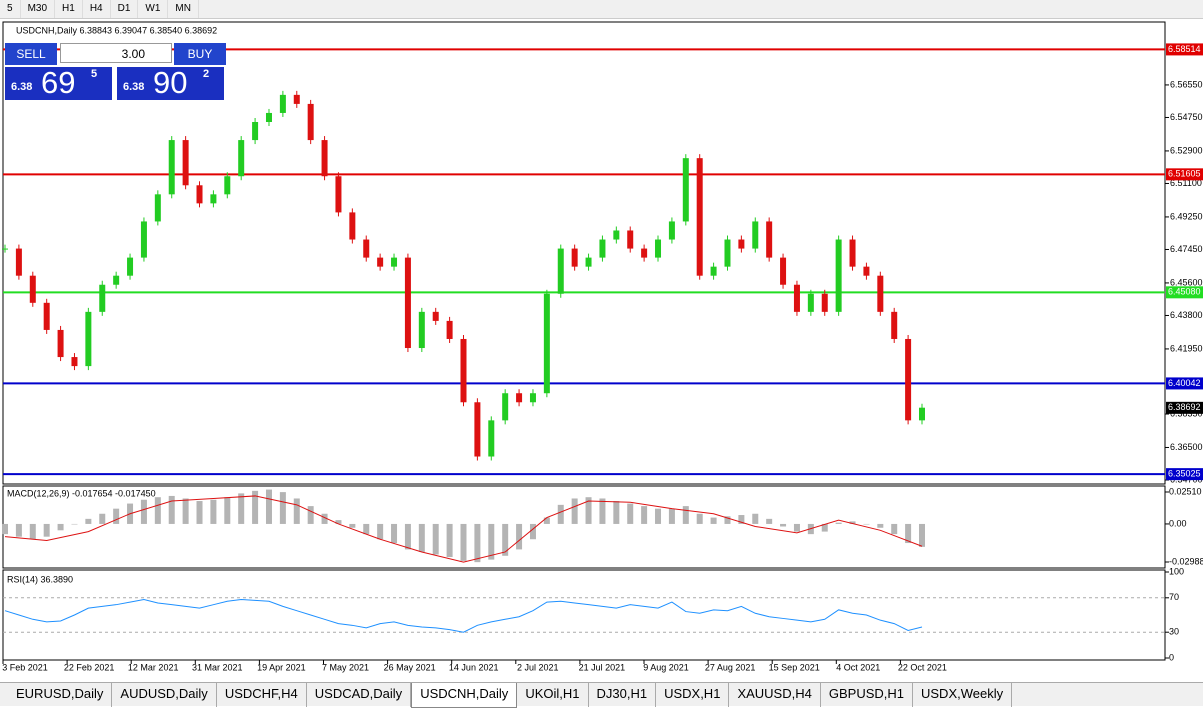  I want to click on timeframe-button: W1, so click(153, 9).